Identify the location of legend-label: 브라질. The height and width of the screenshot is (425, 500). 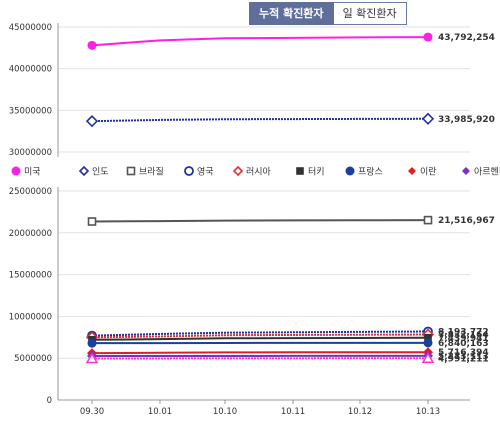
(151, 172).